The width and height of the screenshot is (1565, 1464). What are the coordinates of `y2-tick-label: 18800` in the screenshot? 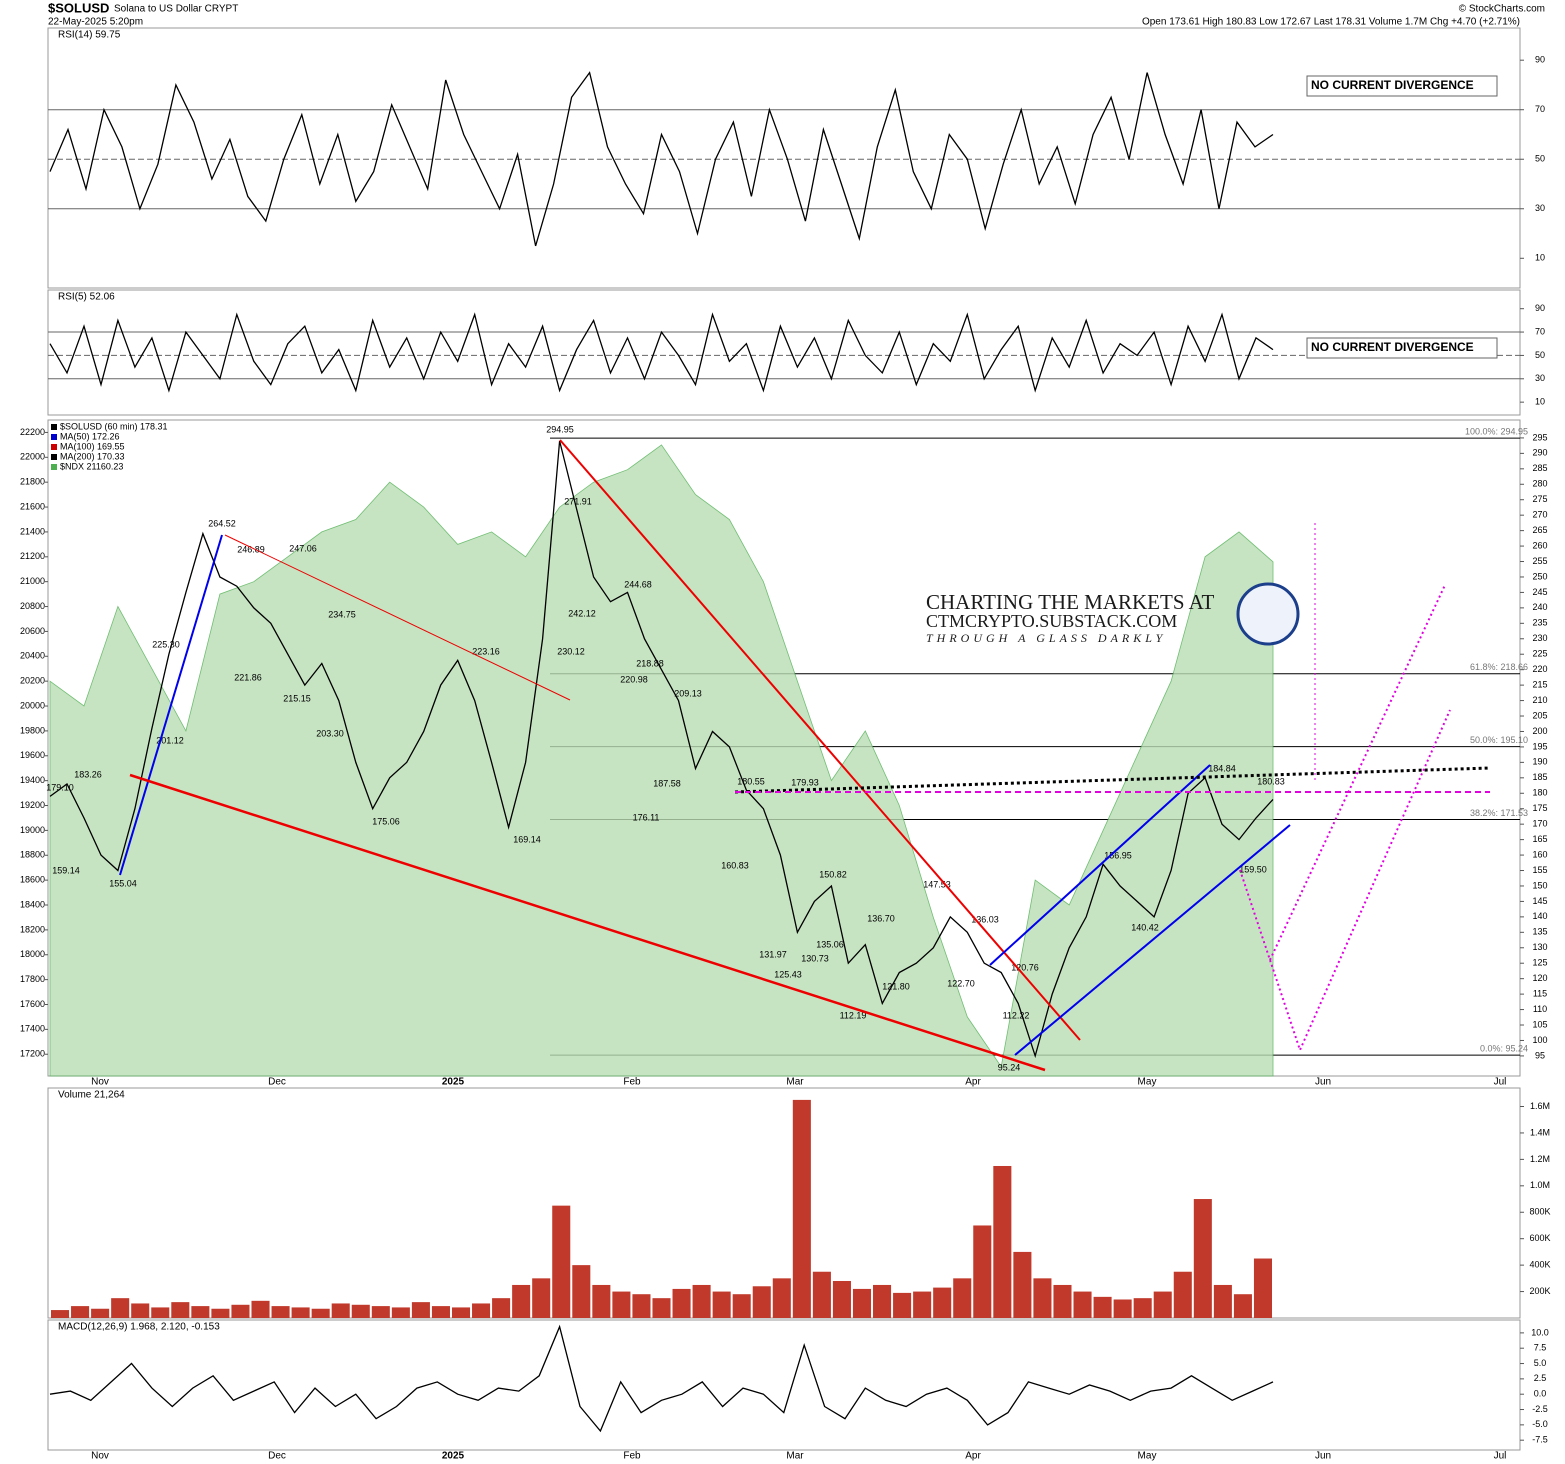 It's located at (32, 855).